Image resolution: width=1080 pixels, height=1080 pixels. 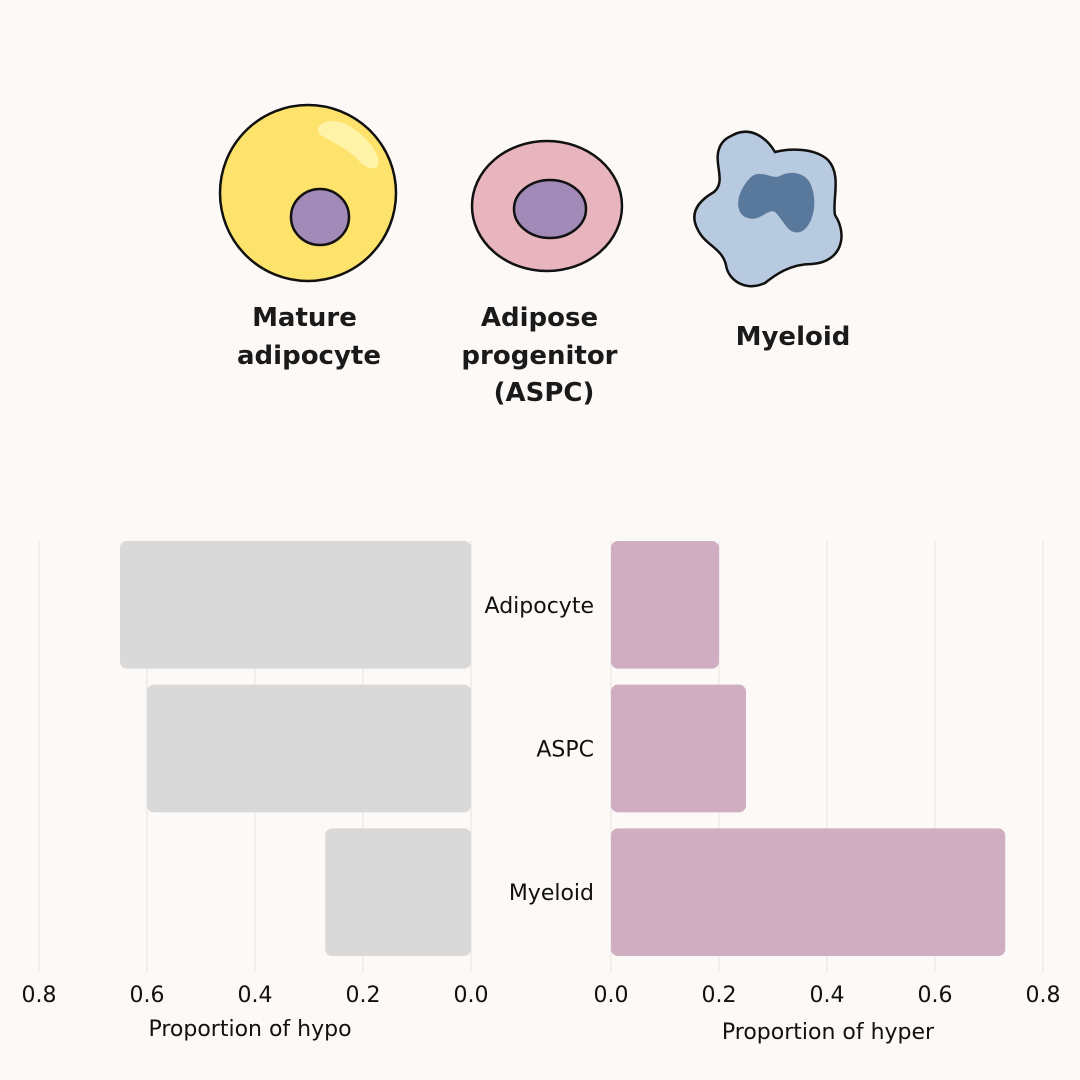 What do you see at coordinates (808, 892) in the screenshot?
I see `hyper-bar-myeloid` at bounding box center [808, 892].